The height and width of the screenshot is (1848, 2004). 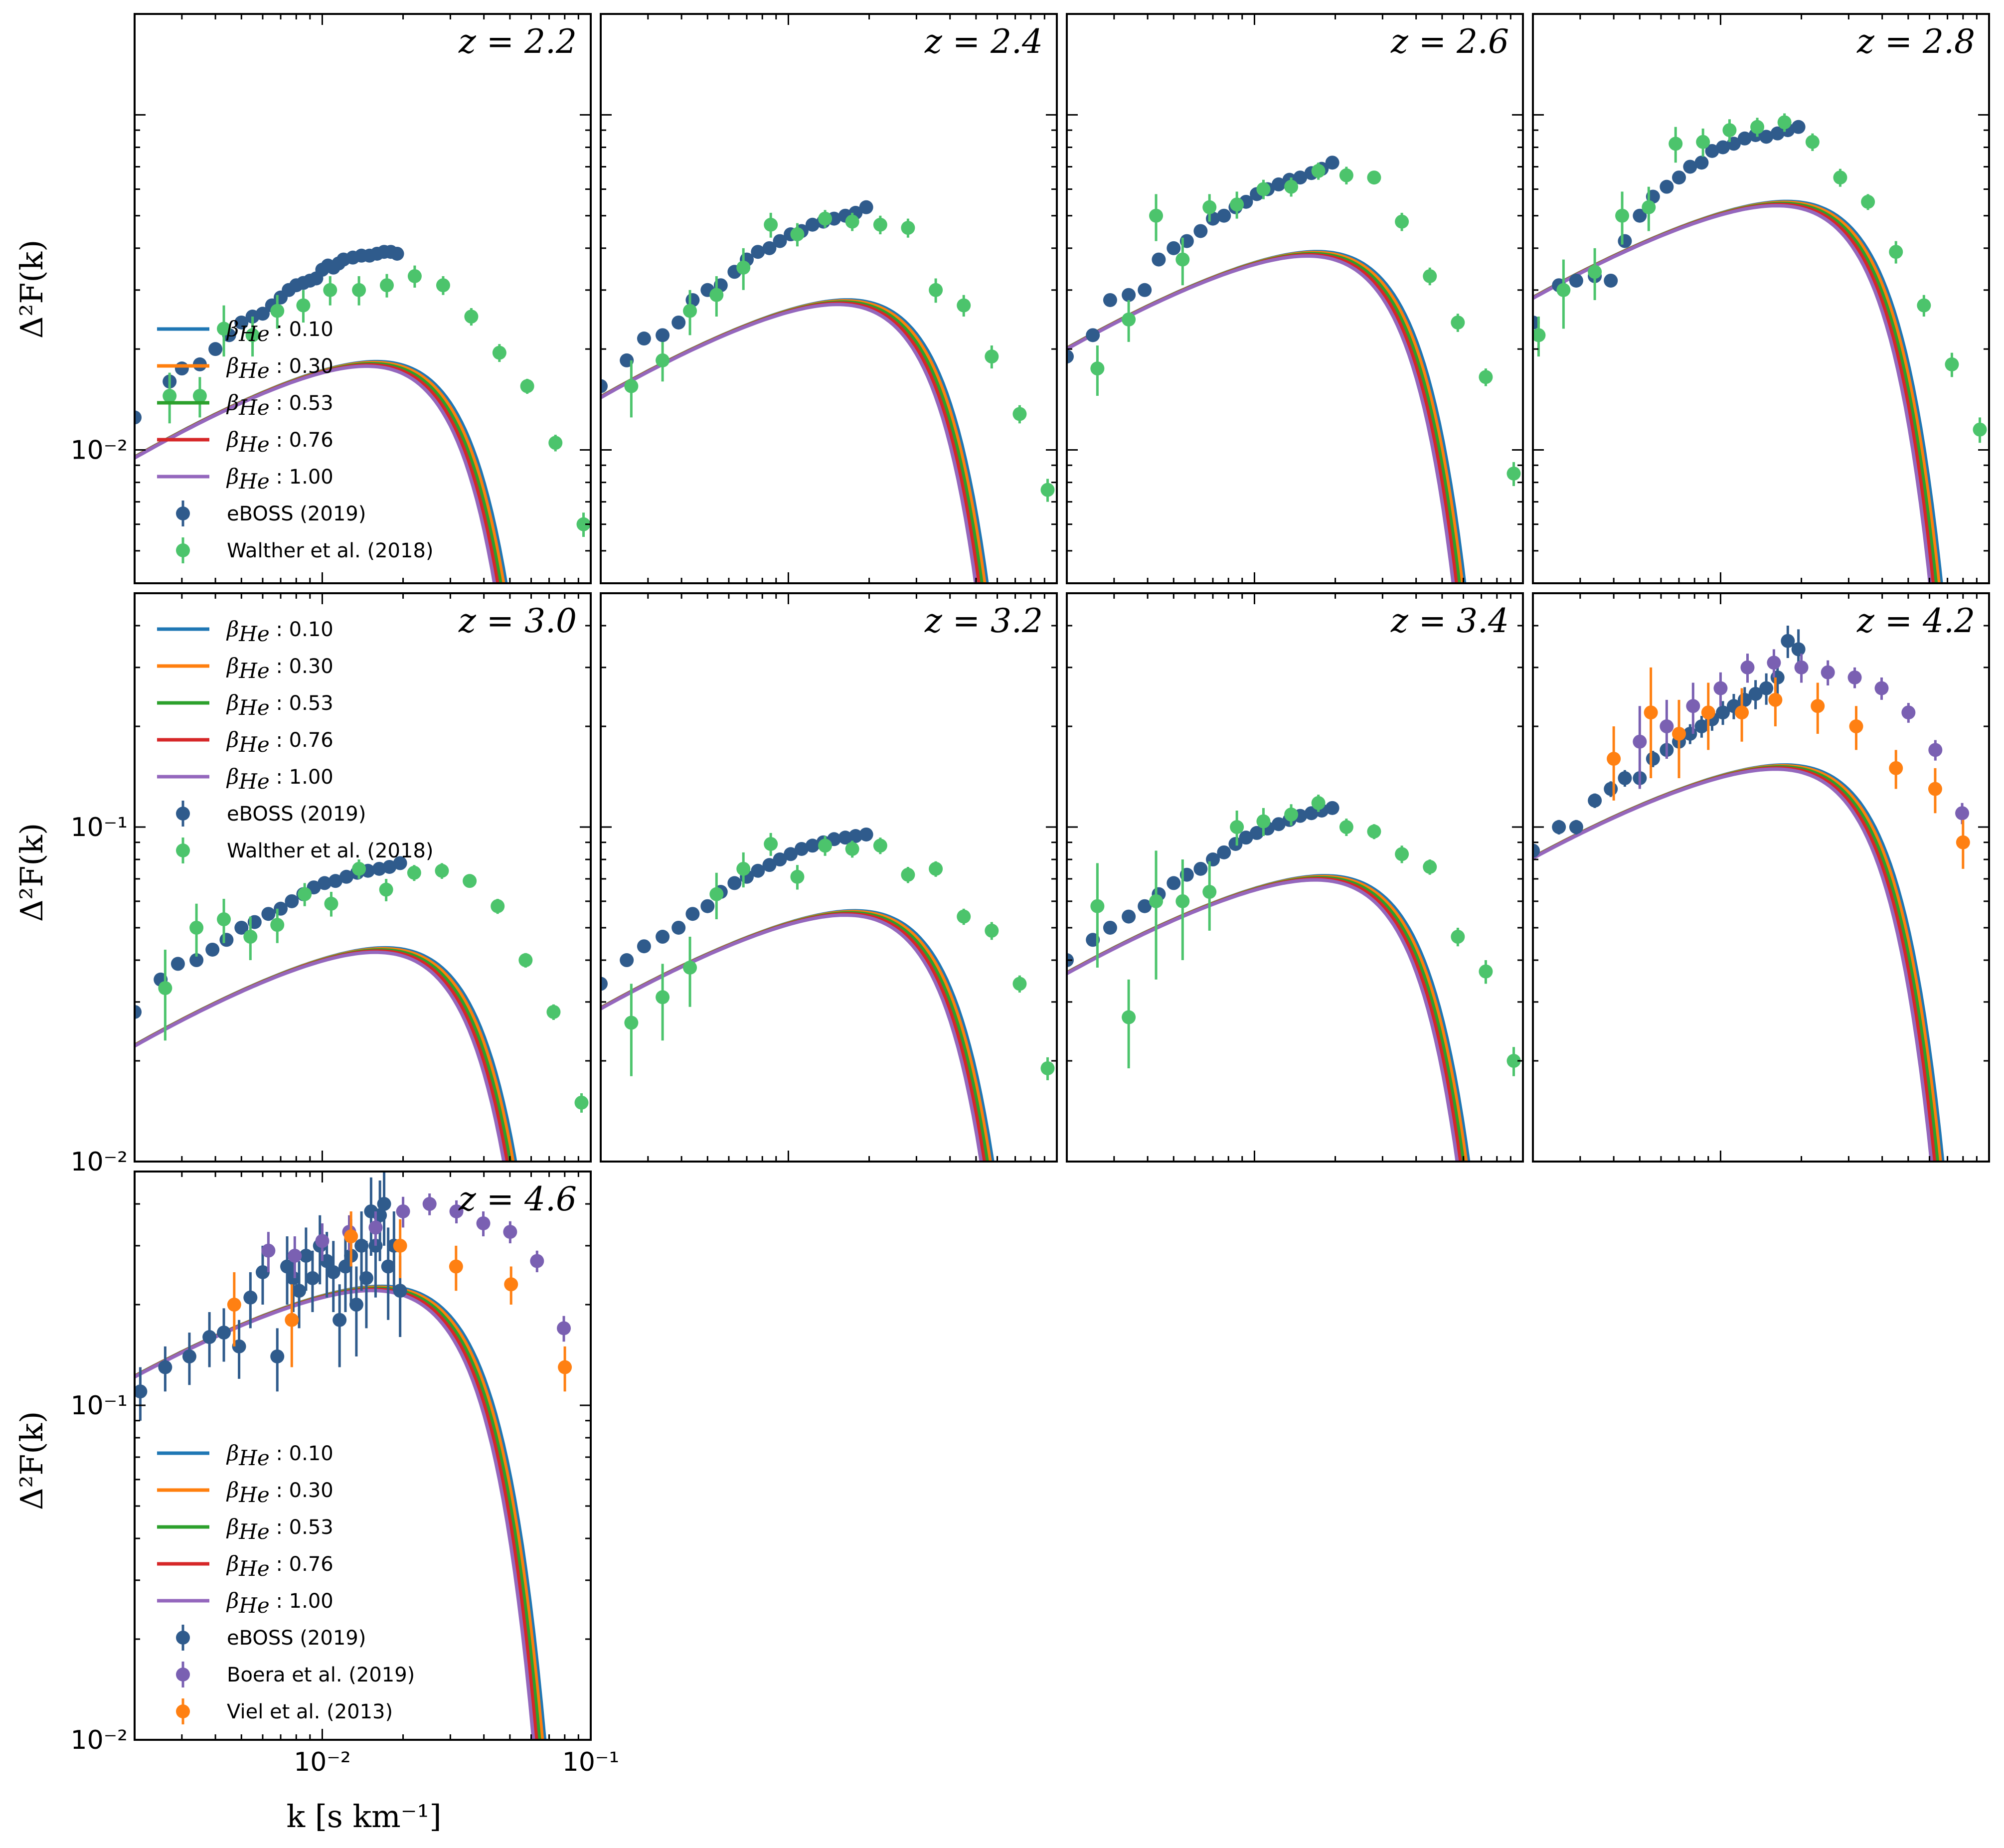 What do you see at coordinates (1788, 768) in the screenshot?
I see `series-viel-et-al-2013-` at bounding box center [1788, 768].